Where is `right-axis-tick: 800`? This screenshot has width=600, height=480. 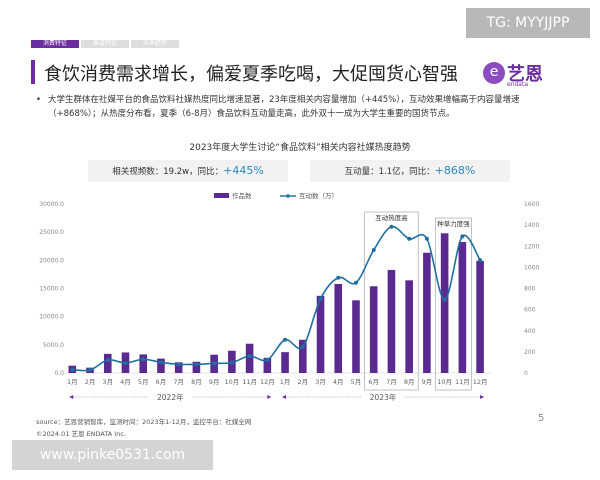
right-axis-tick: 800 is located at coordinates (530, 289).